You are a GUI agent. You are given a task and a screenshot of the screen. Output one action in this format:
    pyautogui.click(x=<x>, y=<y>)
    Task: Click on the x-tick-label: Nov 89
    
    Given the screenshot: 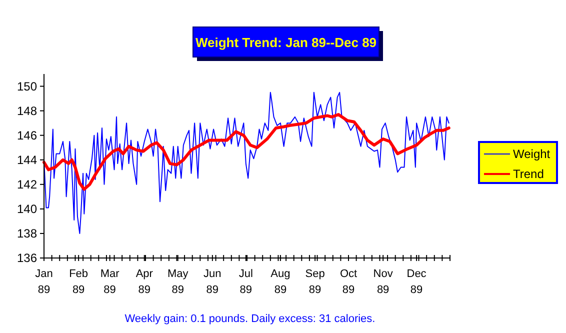 What is the action you would take?
    pyautogui.click(x=383, y=282)
    